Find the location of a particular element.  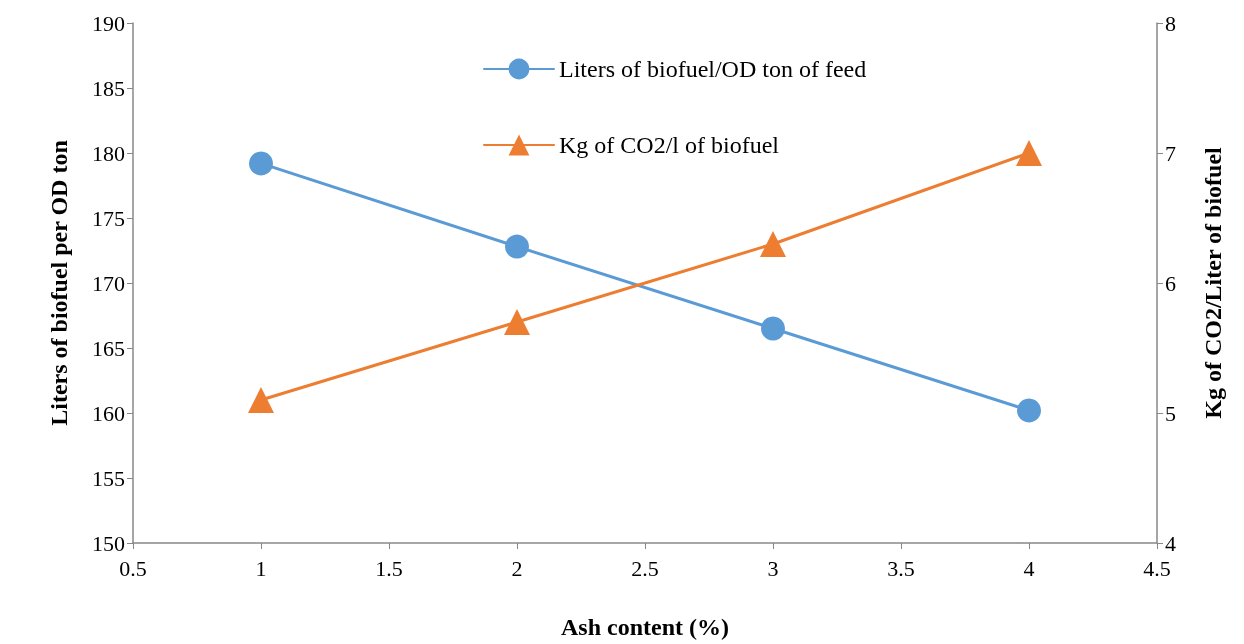

x-tick-label: 2.5 is located at coordinates (645, 568).